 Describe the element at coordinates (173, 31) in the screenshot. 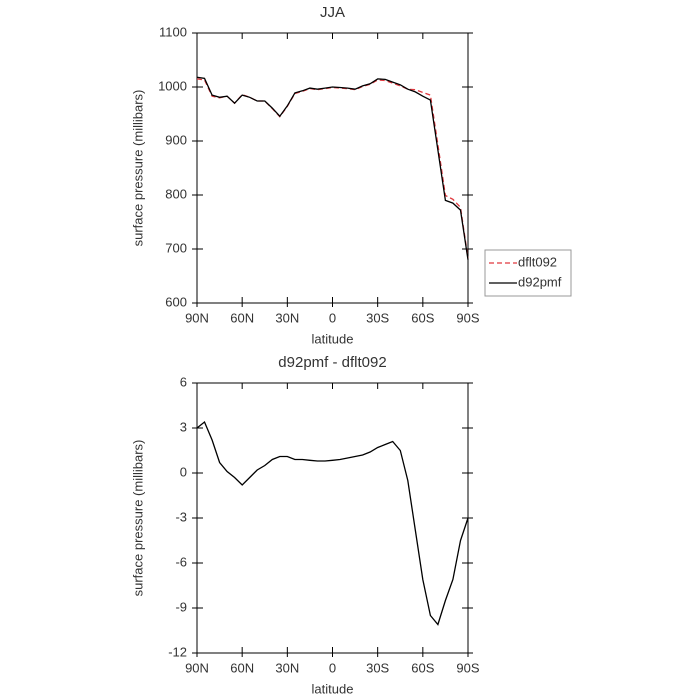

I see `y-tick-label: 1100` at that location.